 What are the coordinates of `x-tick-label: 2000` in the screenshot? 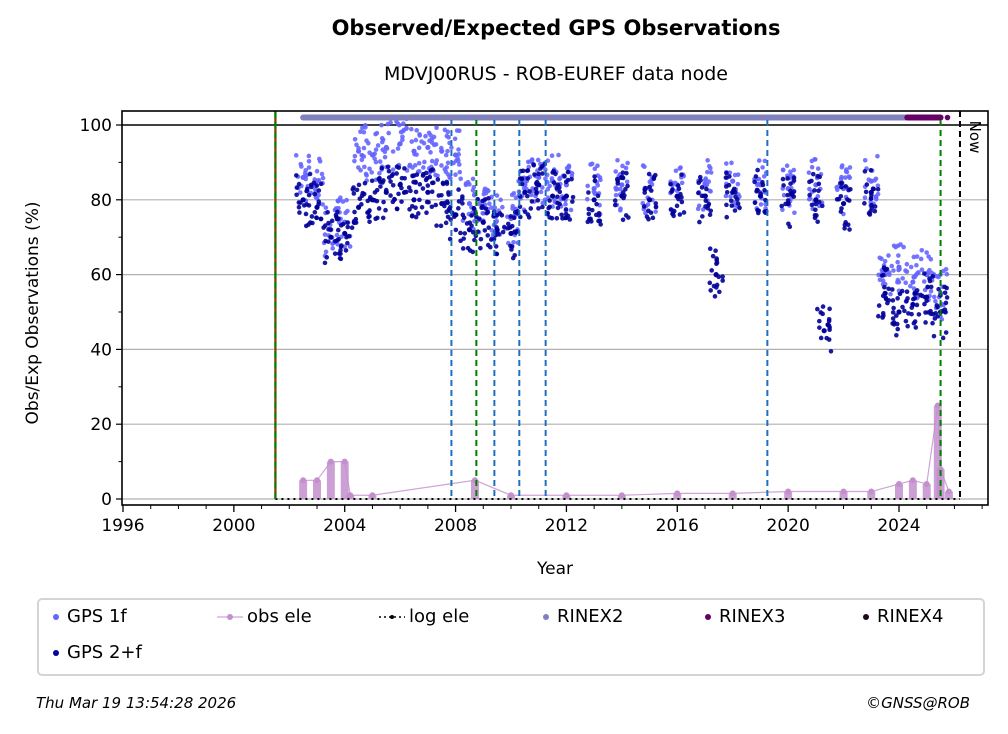 It's located at (233, 526).